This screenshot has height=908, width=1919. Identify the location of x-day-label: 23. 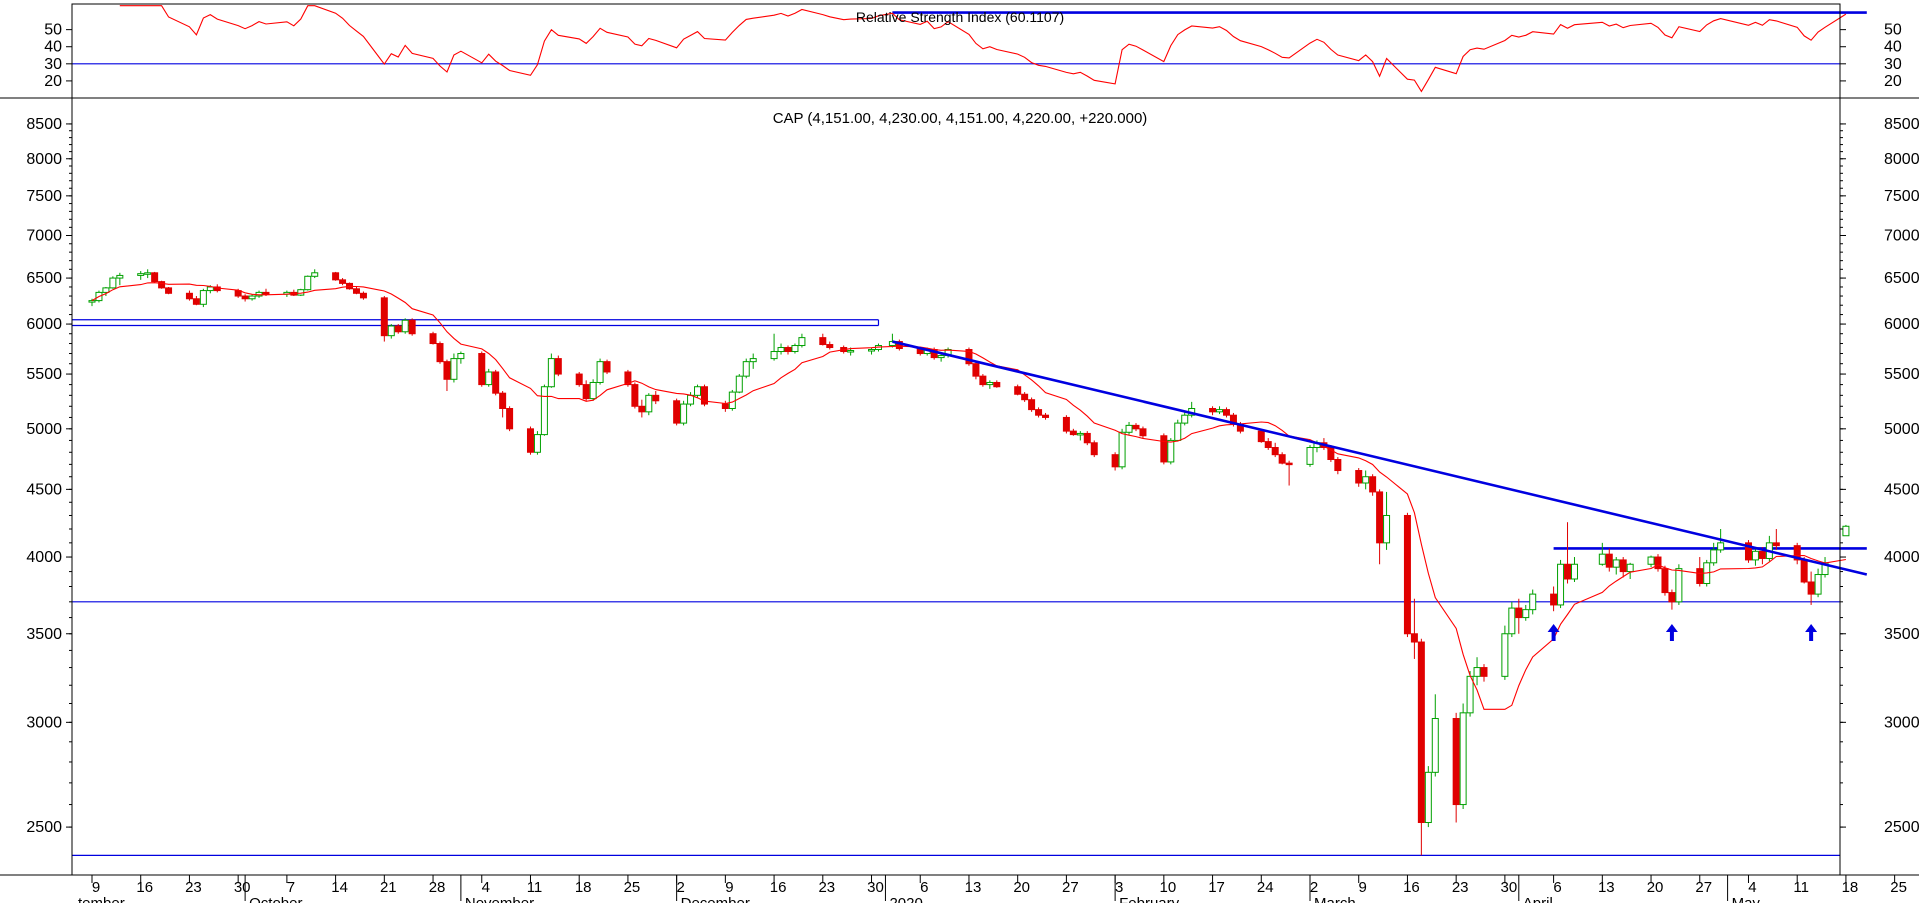
(1460, 887).